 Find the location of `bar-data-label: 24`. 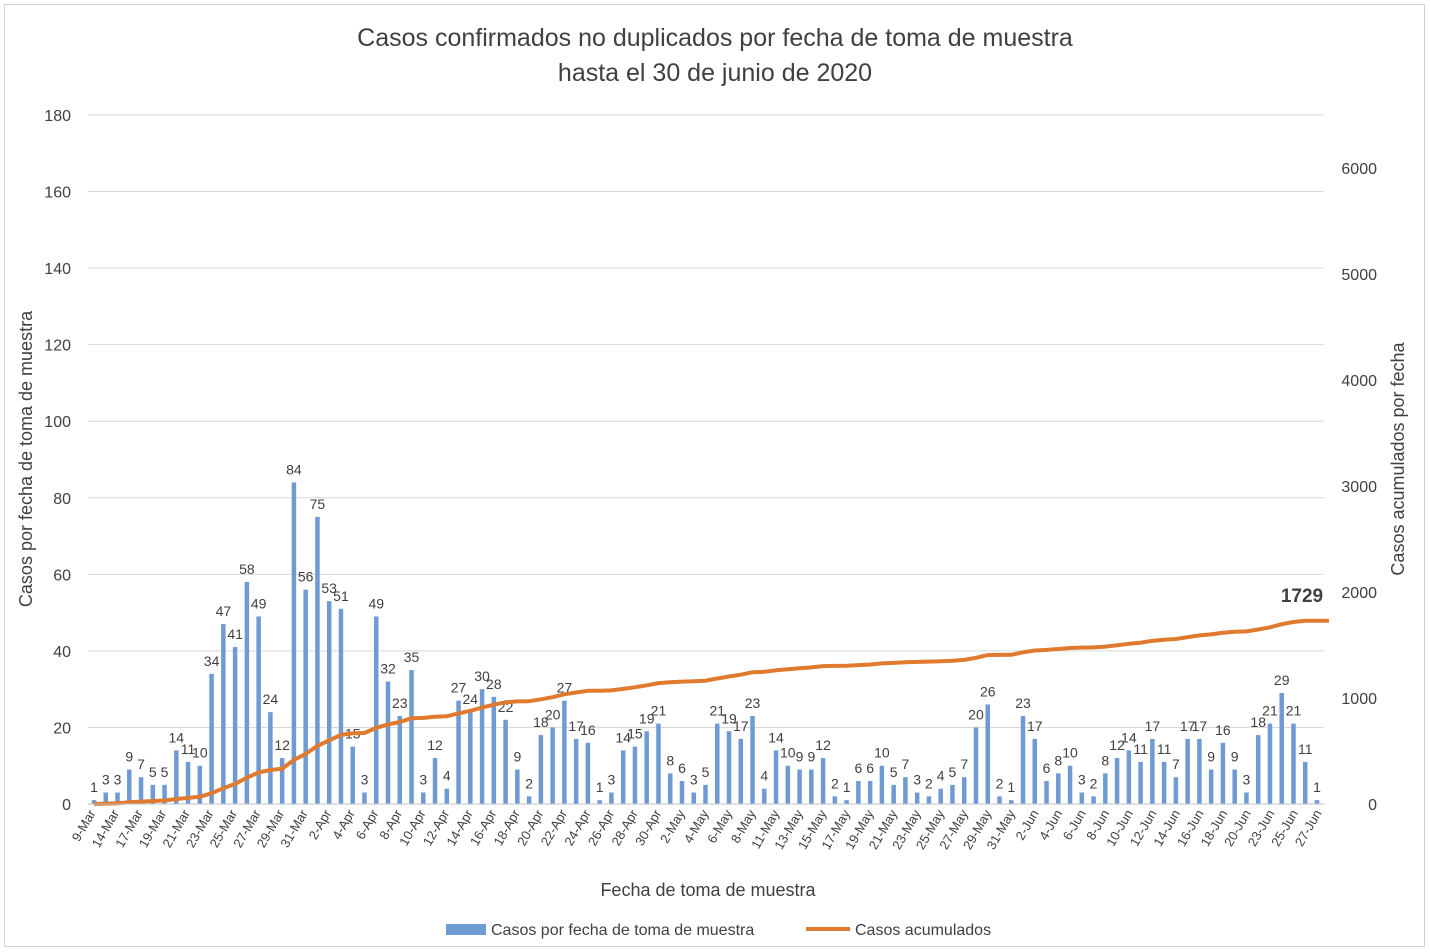

bar-data-label: 24 is located at coordinates (271, 699).